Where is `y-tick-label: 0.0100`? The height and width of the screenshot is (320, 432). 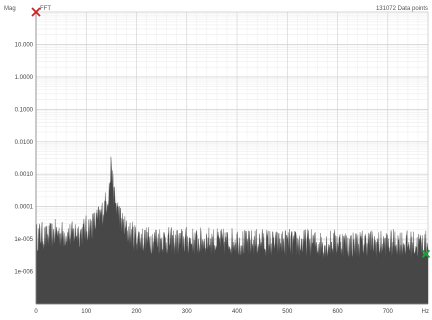 y-tick-label: 0.0100 is located at coordinates (24, 143).